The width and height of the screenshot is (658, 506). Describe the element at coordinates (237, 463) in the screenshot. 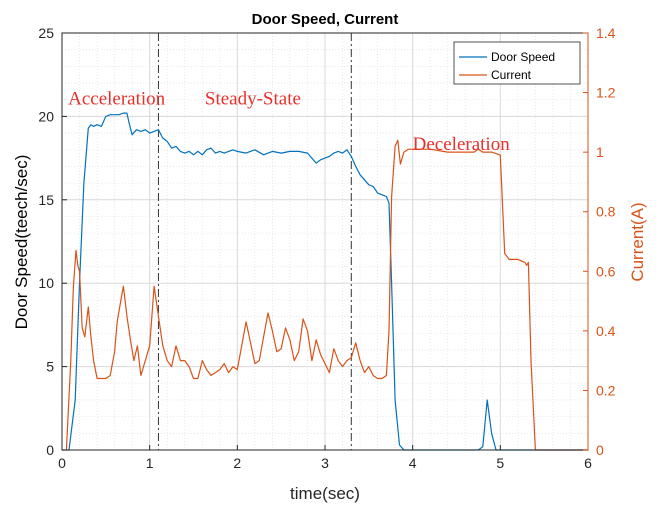

I see `x-tick-label: 2` at that location.